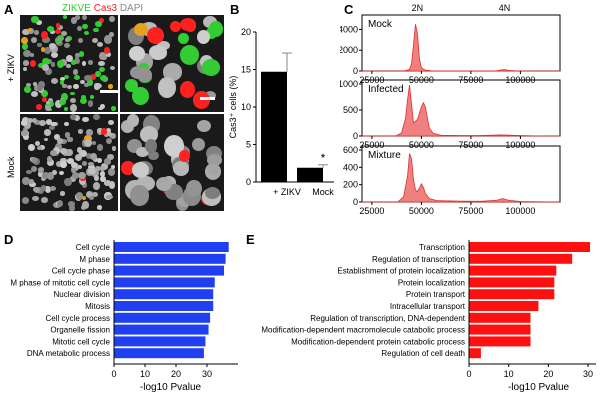 This screenshot has width=600, height=403. What do you see at coordinates (93, 247) in the screenshot?
I see `category-label: Cell cycle` at bounding box center [93, 247].